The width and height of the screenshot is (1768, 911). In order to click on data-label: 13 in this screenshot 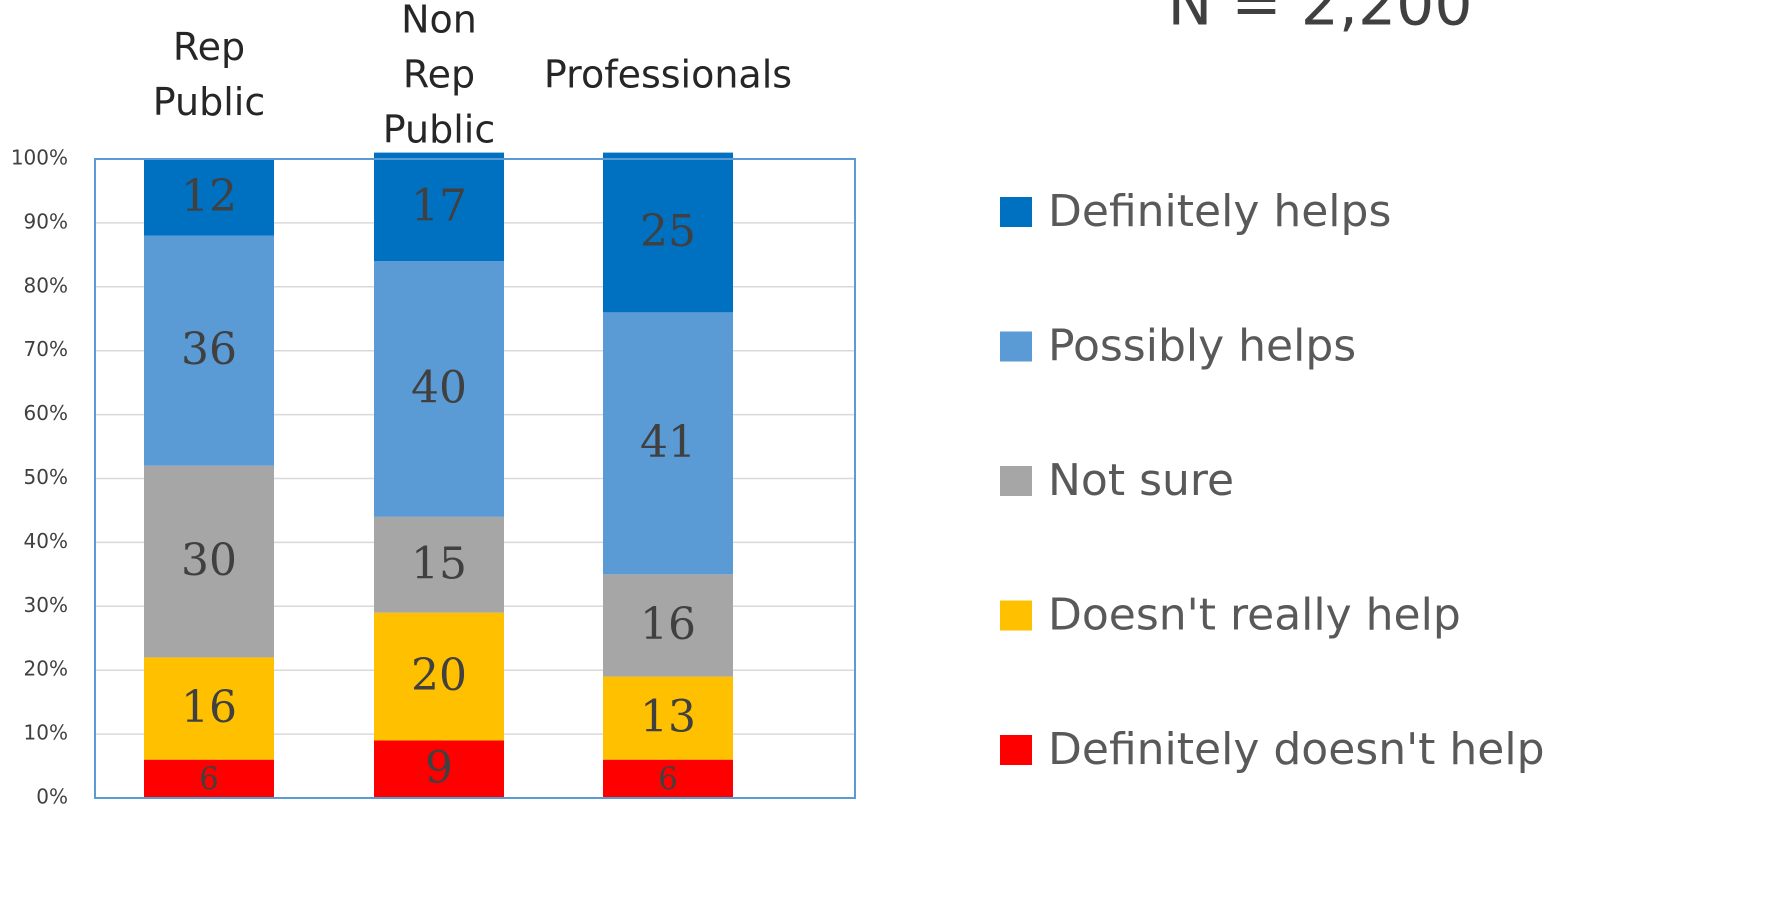, I will do `click(668, 717)`.